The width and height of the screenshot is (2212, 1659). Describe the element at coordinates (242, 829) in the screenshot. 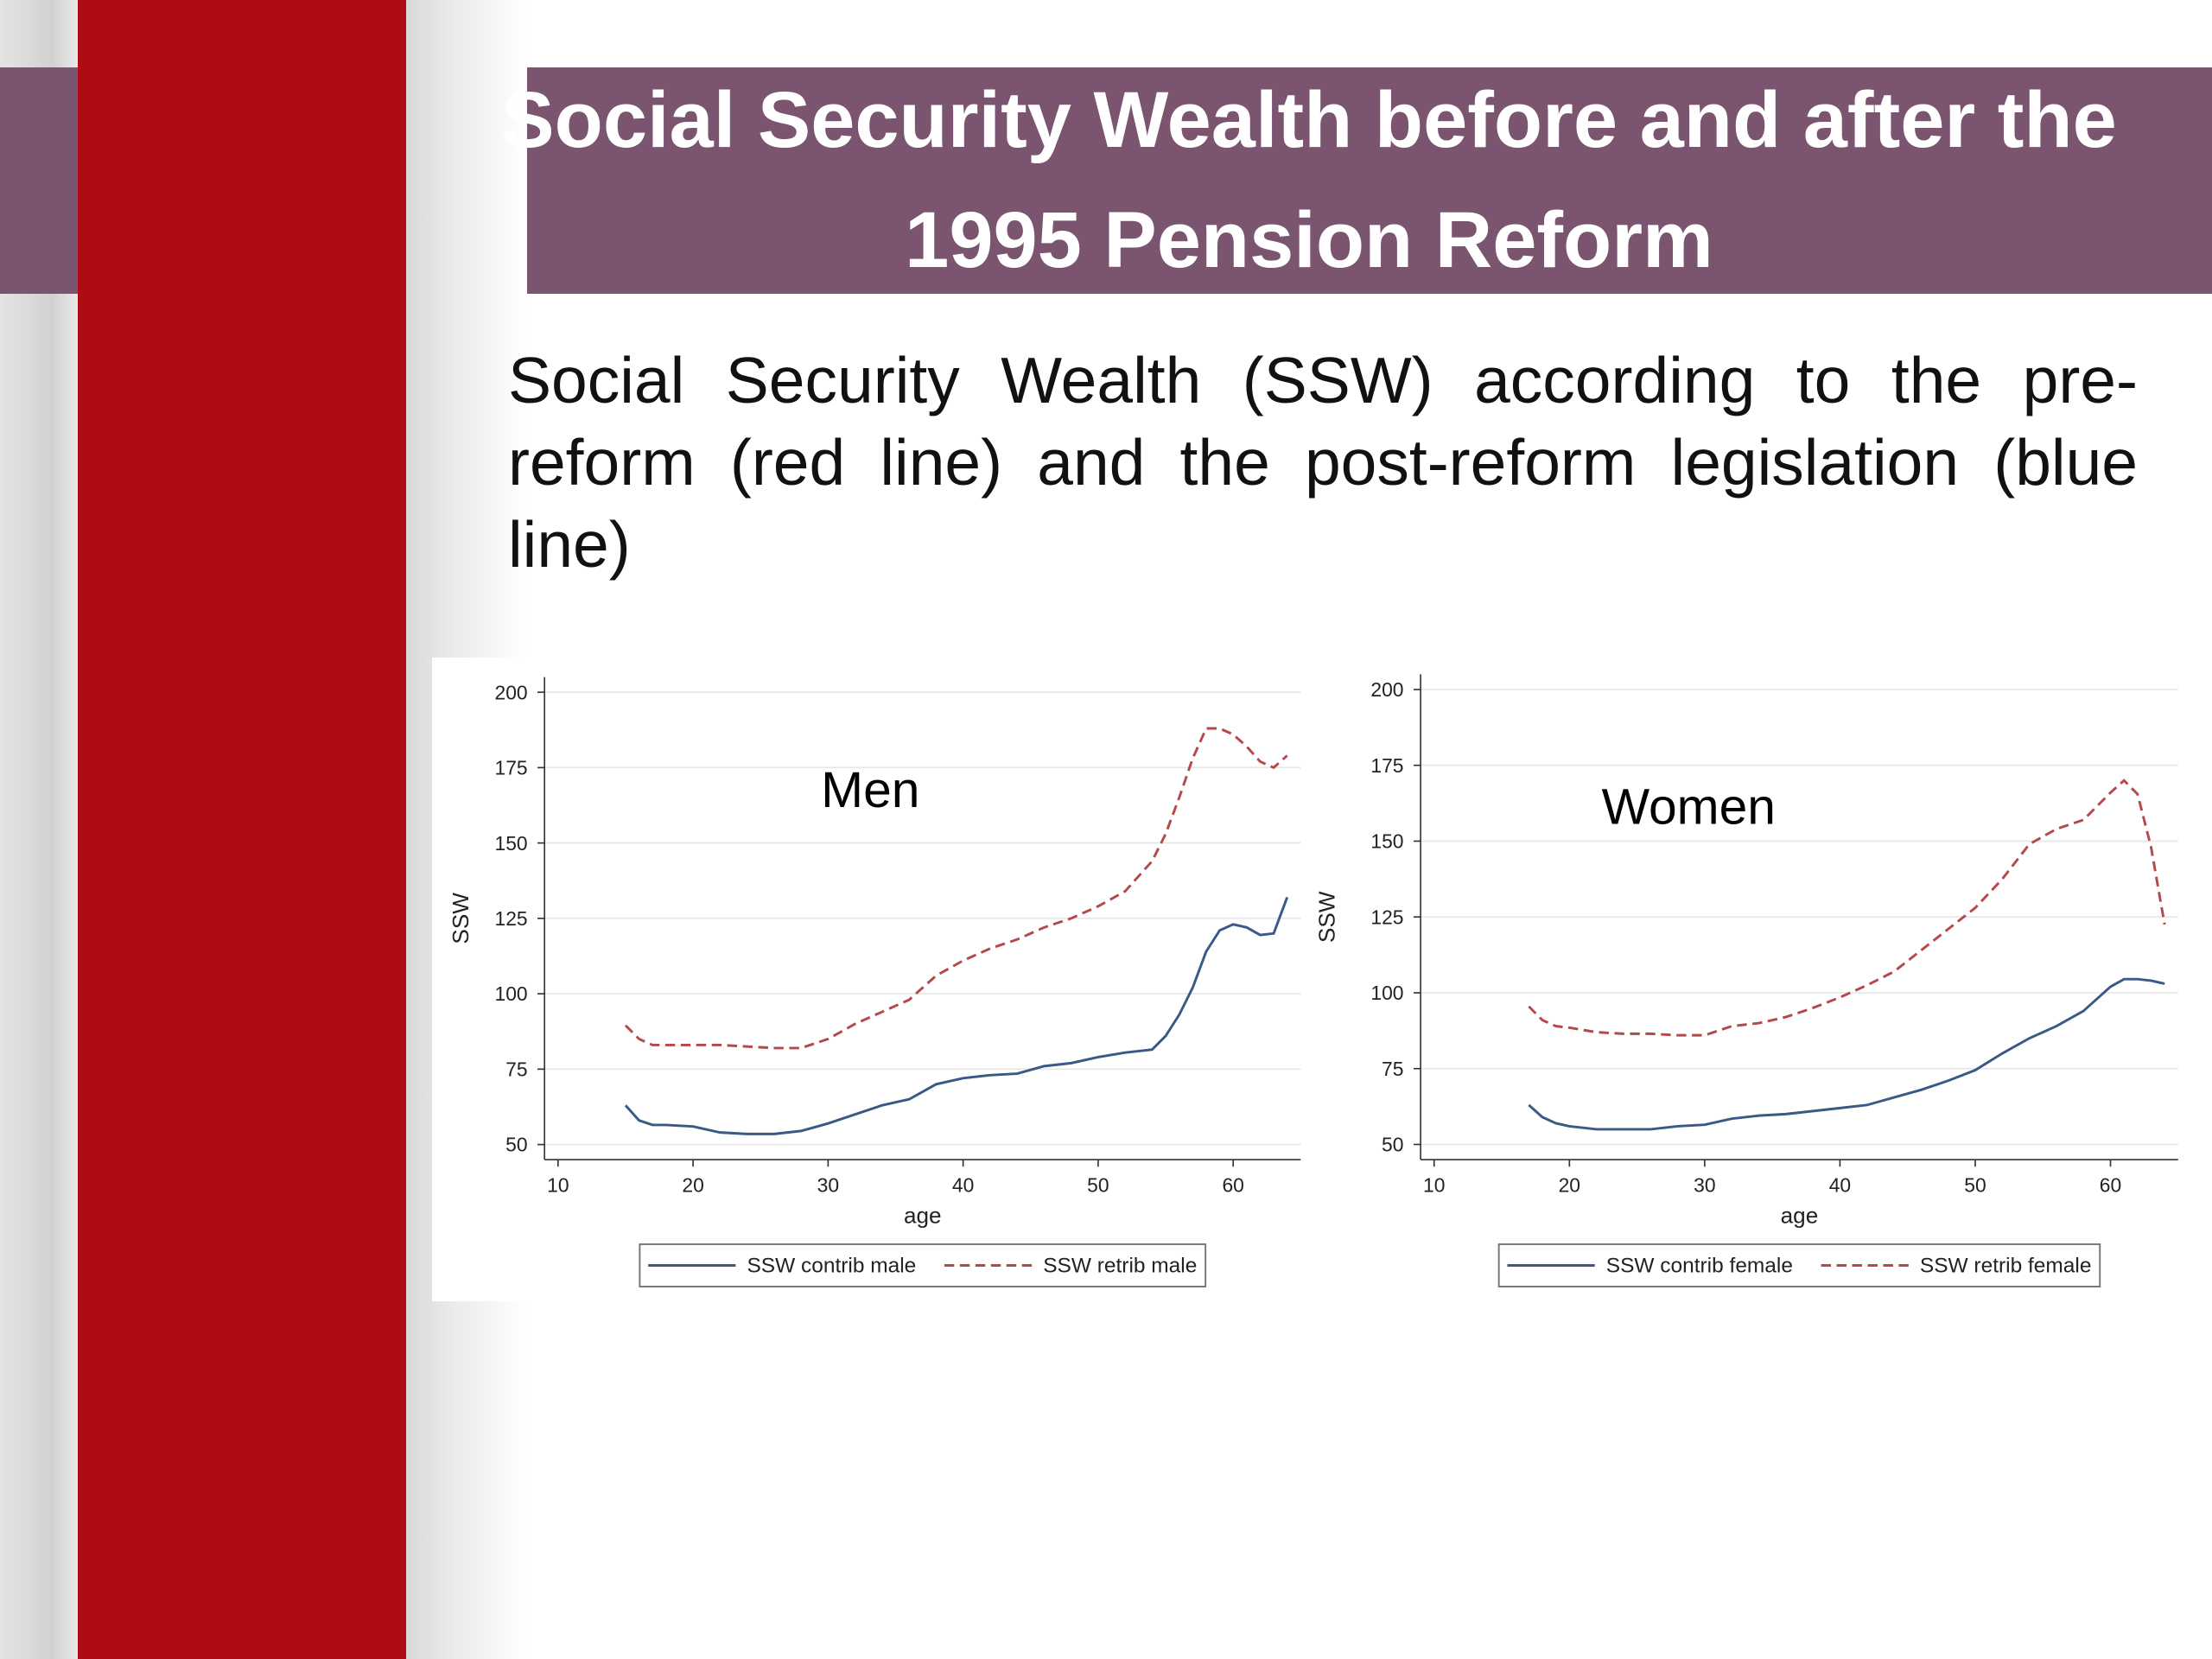

I see `red-band` at that location.